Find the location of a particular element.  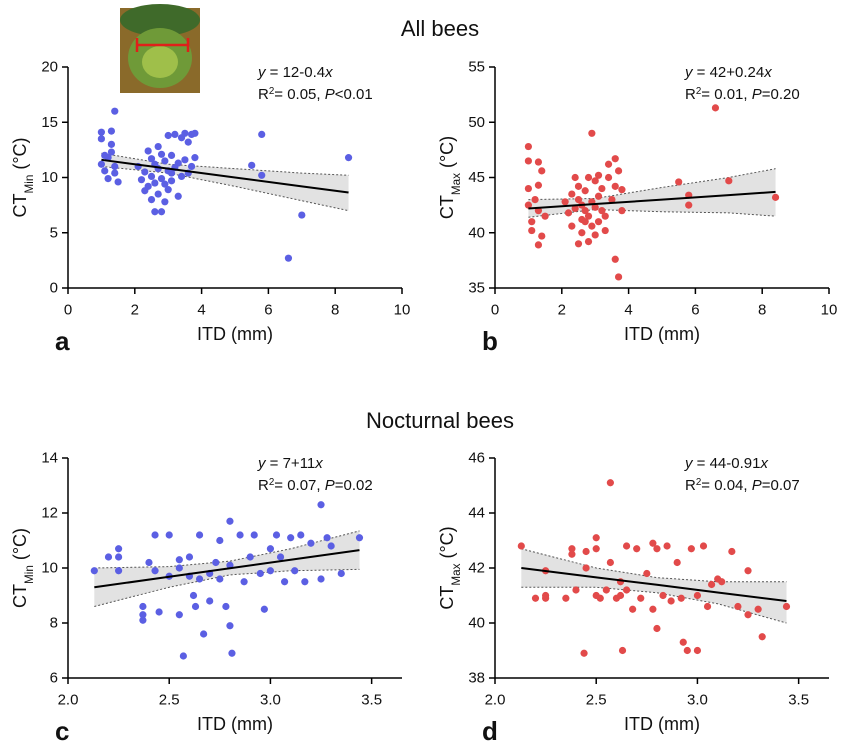

text-part: = 44-0.91 is located at coordinates (727, 463).